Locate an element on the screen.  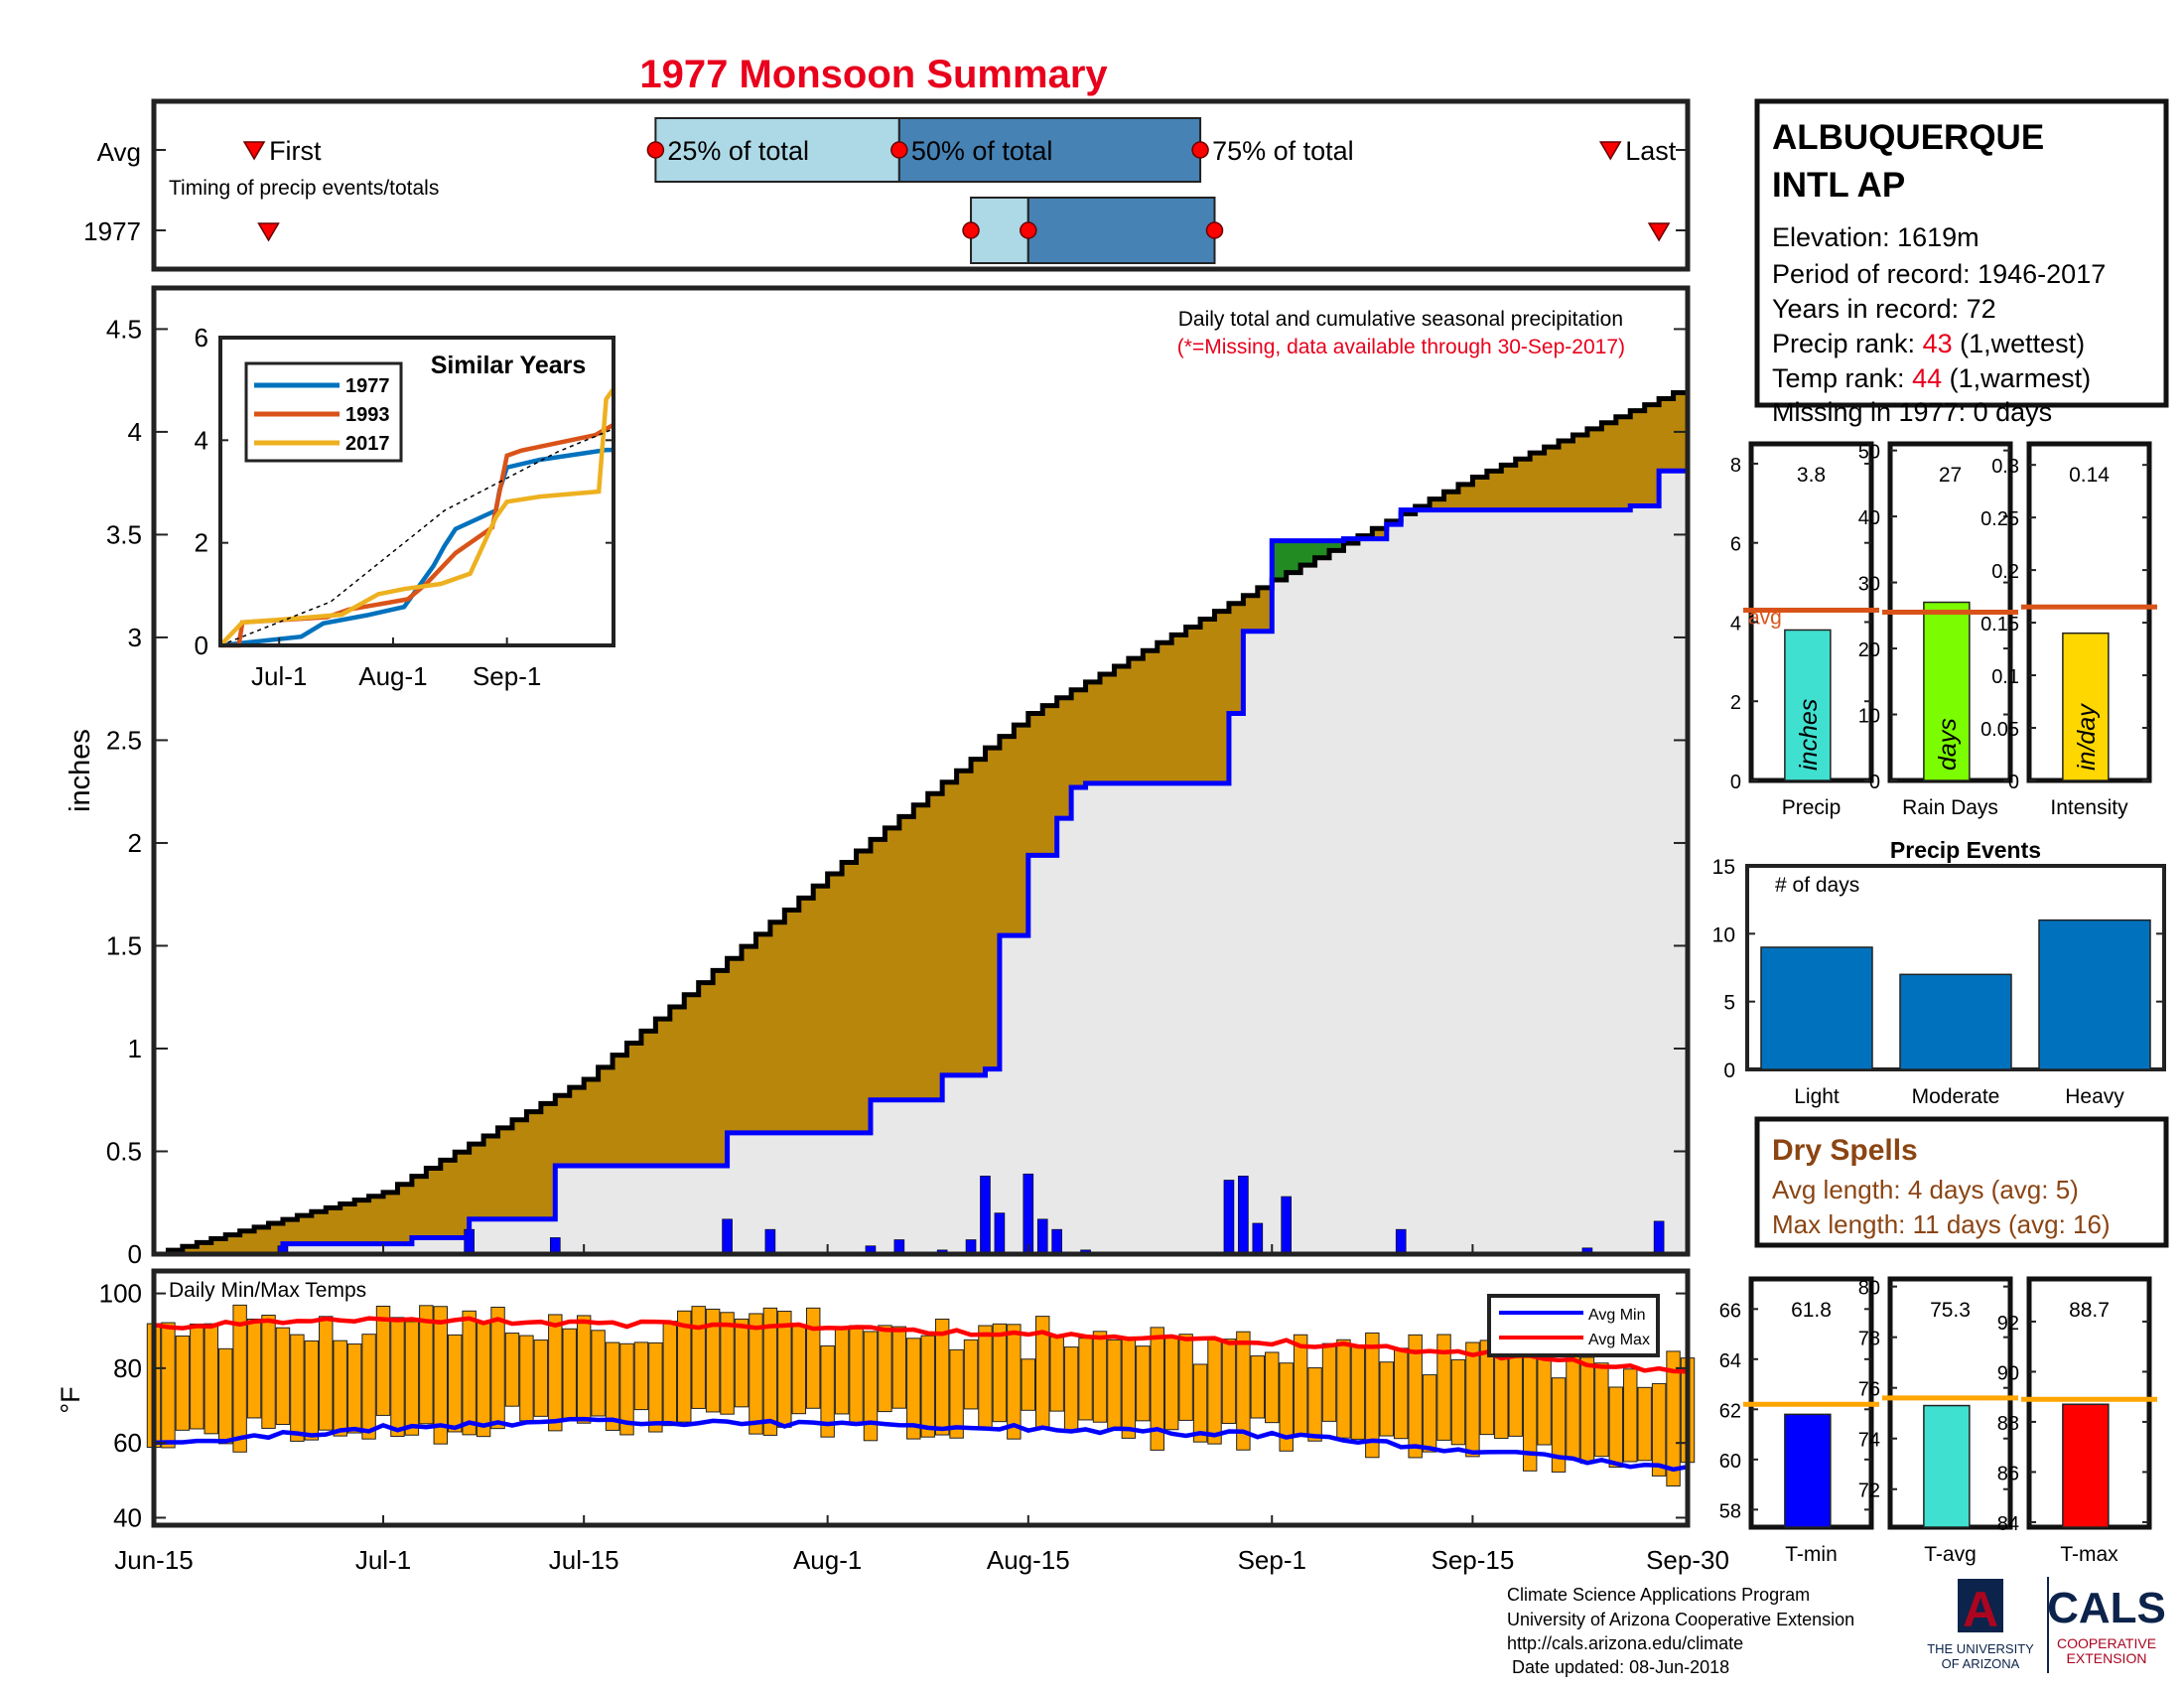
stat-y-tick-label: 30 is located at coordinates (1869, 585).